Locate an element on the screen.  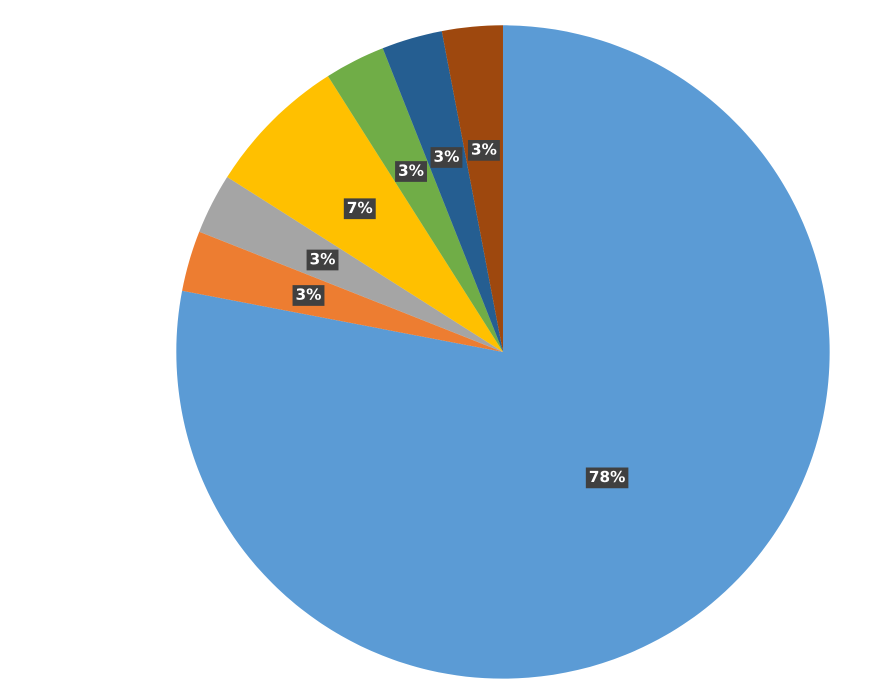
data-label: 7% is located at coordinates (360, 208).